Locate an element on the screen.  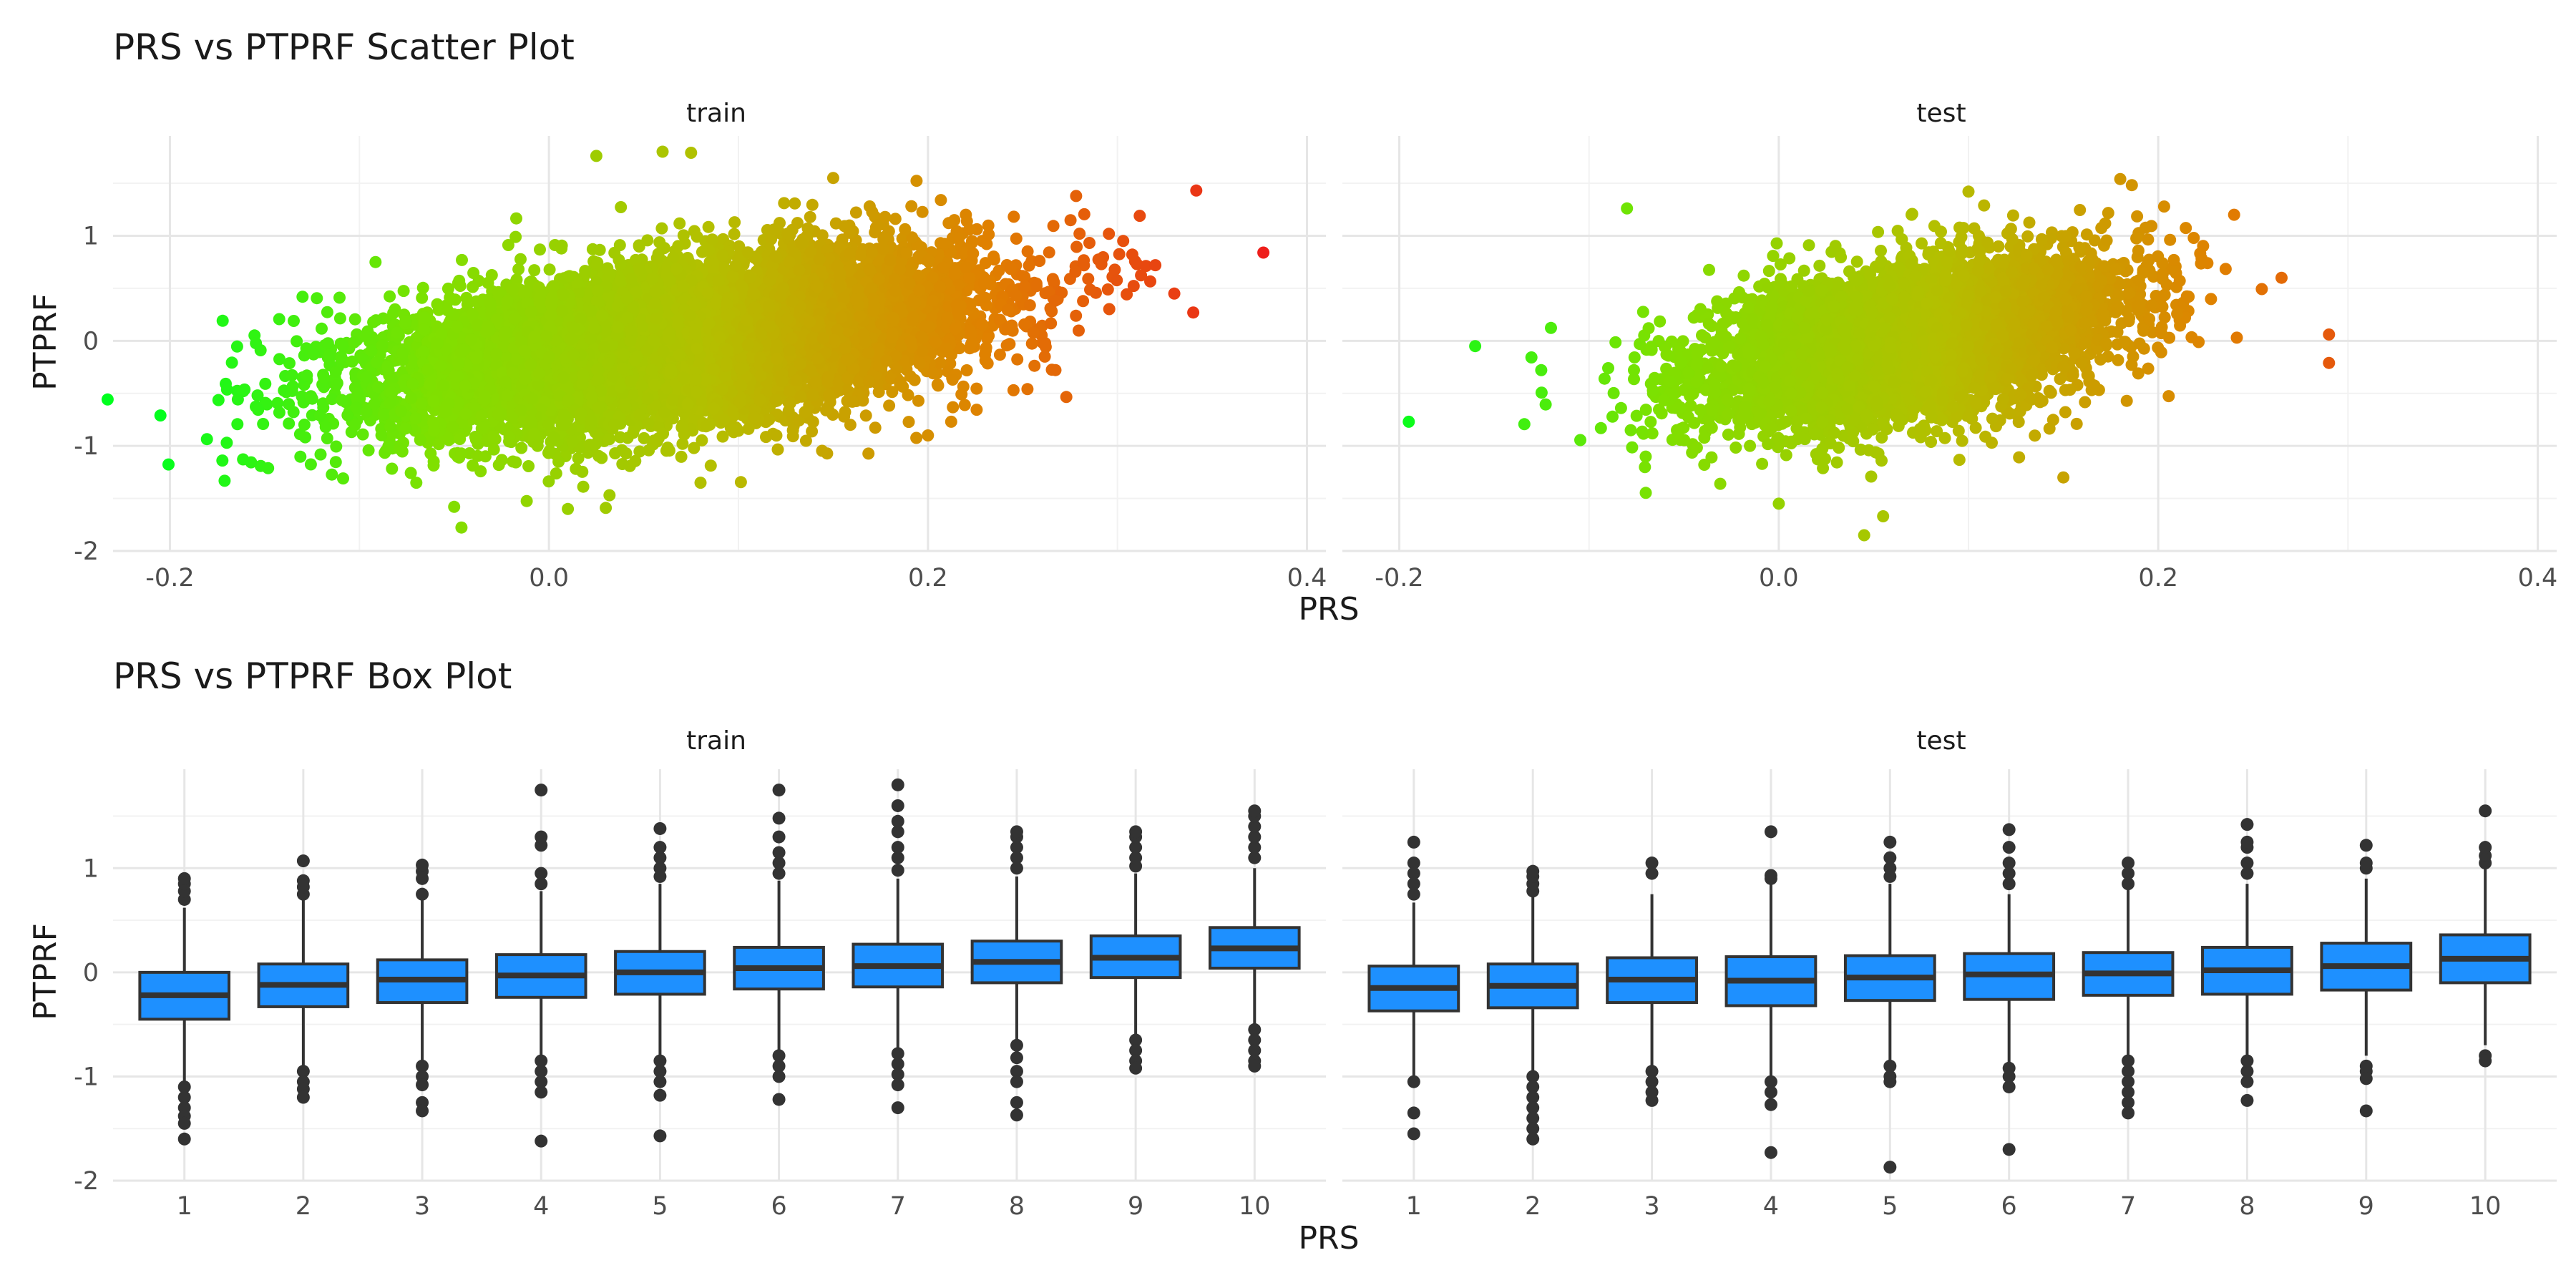
scatter-points-train is located at coordinates (685, 339).